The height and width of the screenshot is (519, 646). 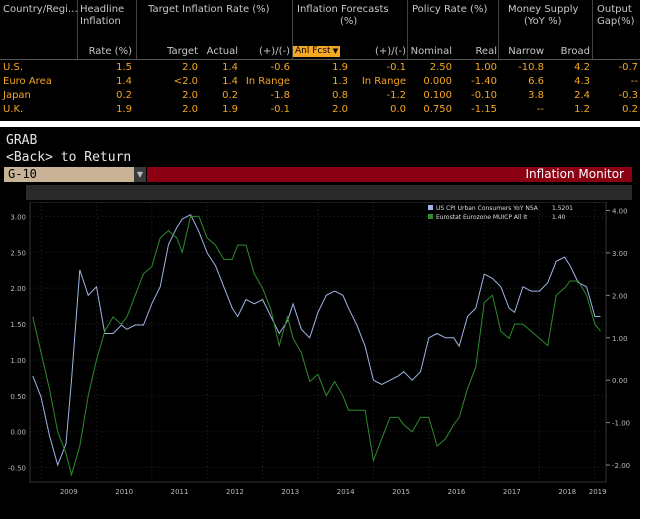 I want to click on x-tick-label: 2011, so click(x=180, y=492).